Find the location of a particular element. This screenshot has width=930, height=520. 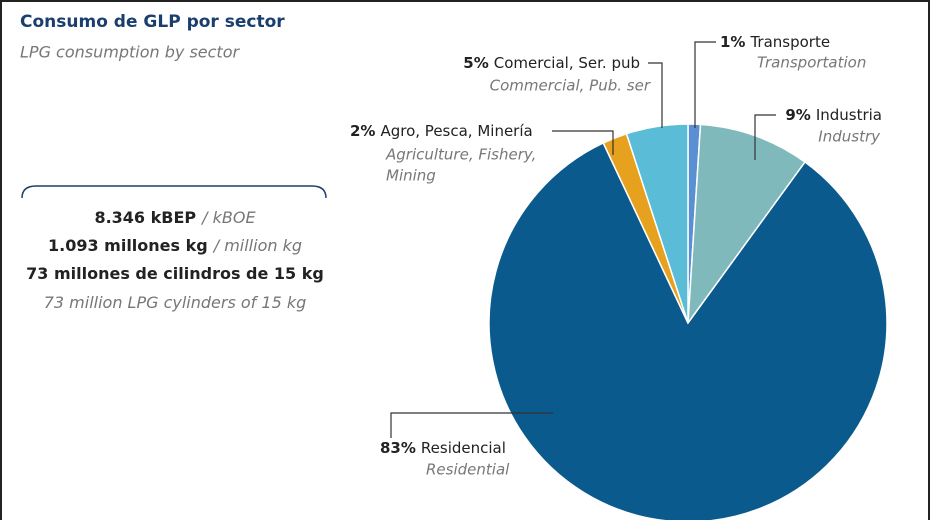

slice-percent: 9% is located at coordinates (797, 115).